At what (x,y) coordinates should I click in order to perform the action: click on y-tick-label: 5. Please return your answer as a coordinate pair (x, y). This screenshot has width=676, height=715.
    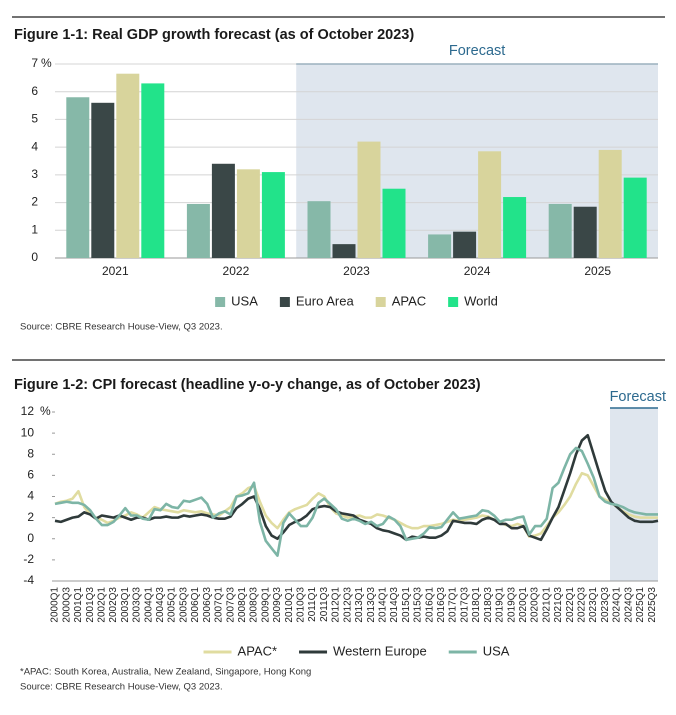
    Looking at the image, I should click on (34, 119).